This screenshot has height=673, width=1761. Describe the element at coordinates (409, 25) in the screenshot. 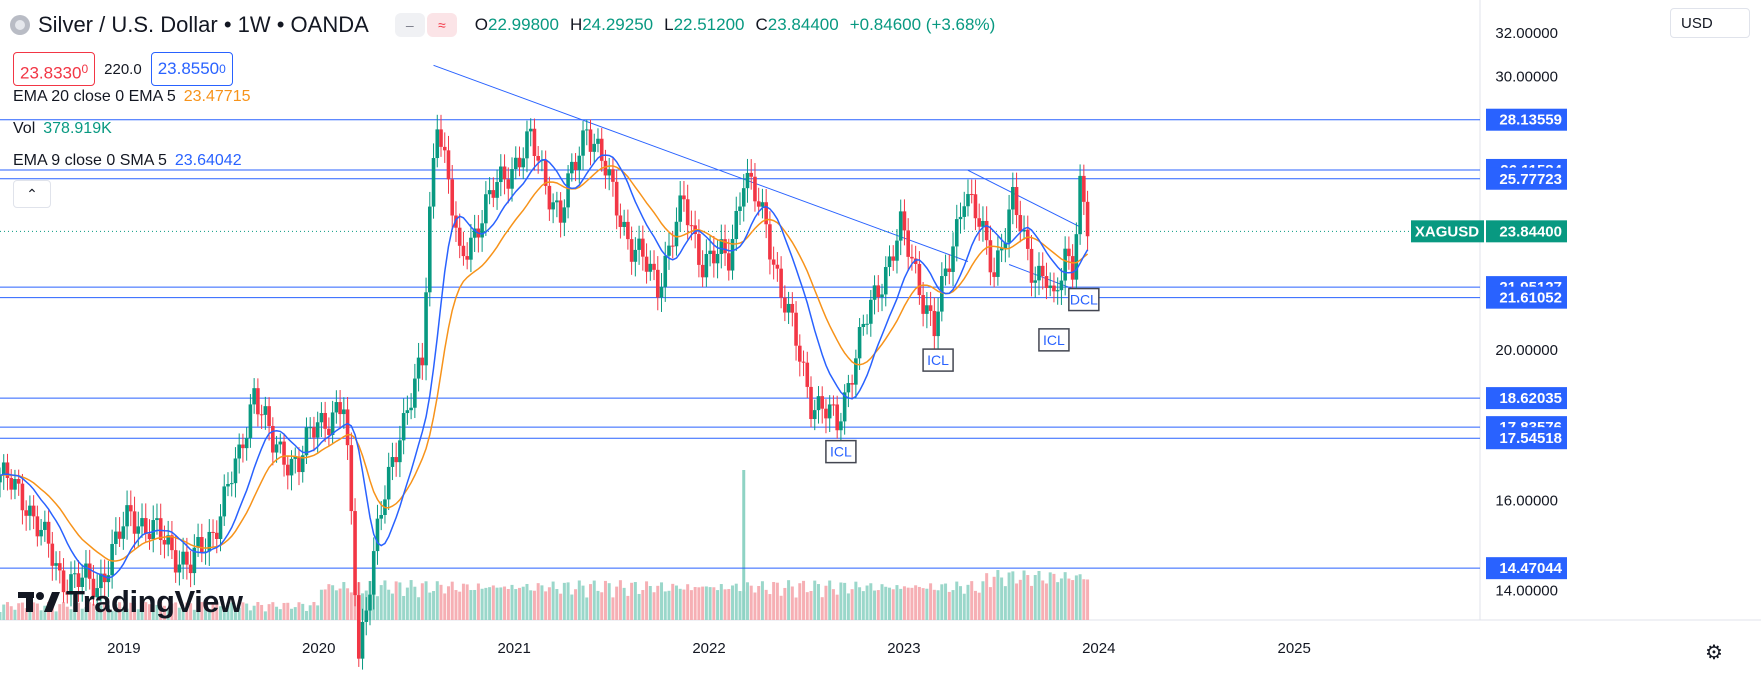

I see `minus-icon: –` at that location.